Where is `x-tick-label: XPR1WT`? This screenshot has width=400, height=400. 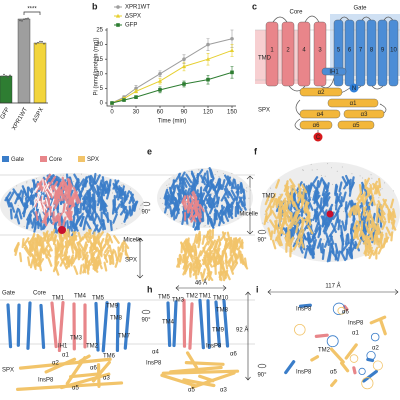
x-tick-label: XPR1WT is located at coordinates (20, 119).